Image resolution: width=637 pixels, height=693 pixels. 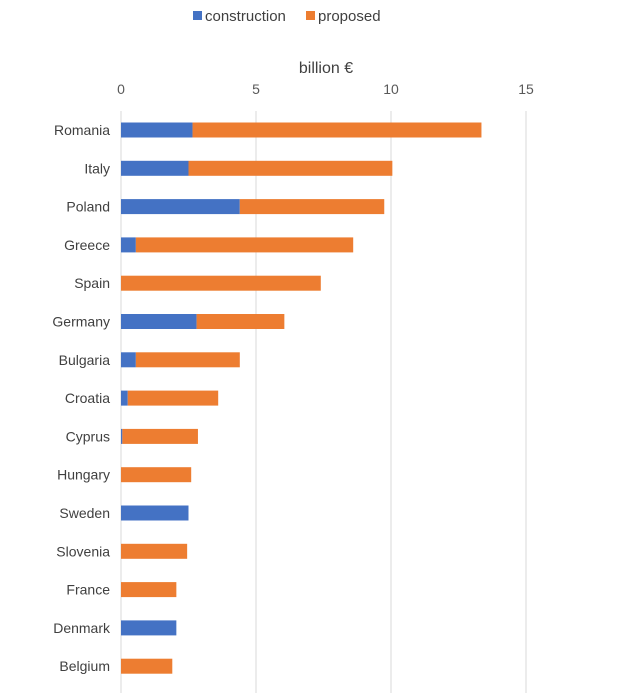 I want to click on bar-construction-denmark, so click(x=149, y=628).